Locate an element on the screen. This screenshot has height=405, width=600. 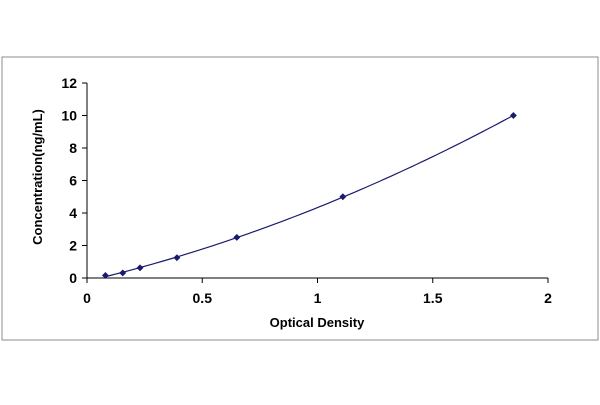
y-tick-label: 2 is located at coordinates (73, 246).